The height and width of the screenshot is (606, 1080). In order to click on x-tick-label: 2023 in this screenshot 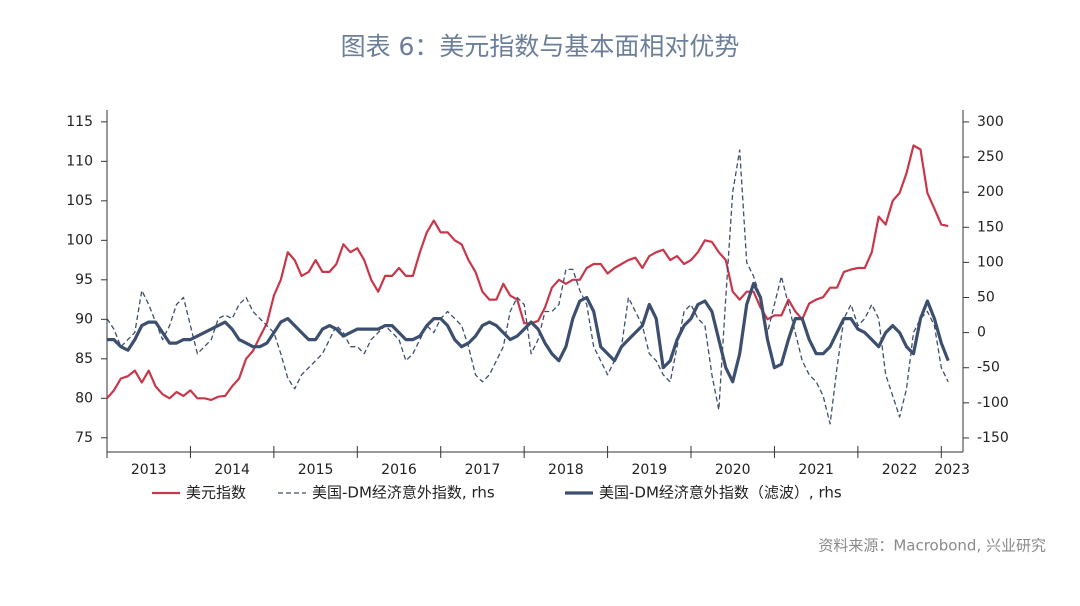, I will do `click(952, 470)`.